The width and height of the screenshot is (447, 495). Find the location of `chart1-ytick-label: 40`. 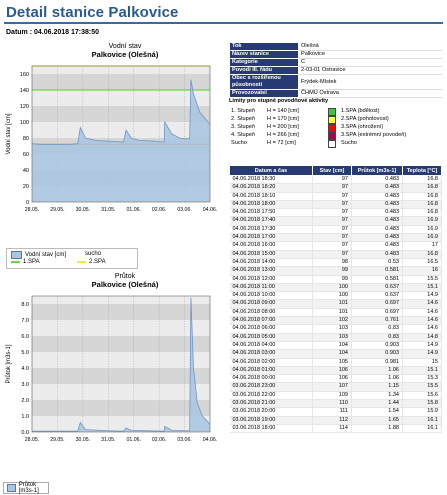

chart1-ytick-label: 40 is located at coordinates (26, 171).